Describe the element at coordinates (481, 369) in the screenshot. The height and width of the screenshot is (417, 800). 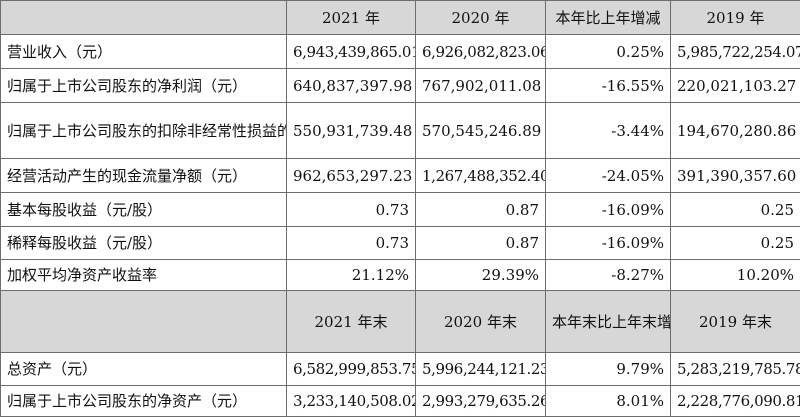
I see `cell-2020-end: 5,996,244,121.23` at that location.